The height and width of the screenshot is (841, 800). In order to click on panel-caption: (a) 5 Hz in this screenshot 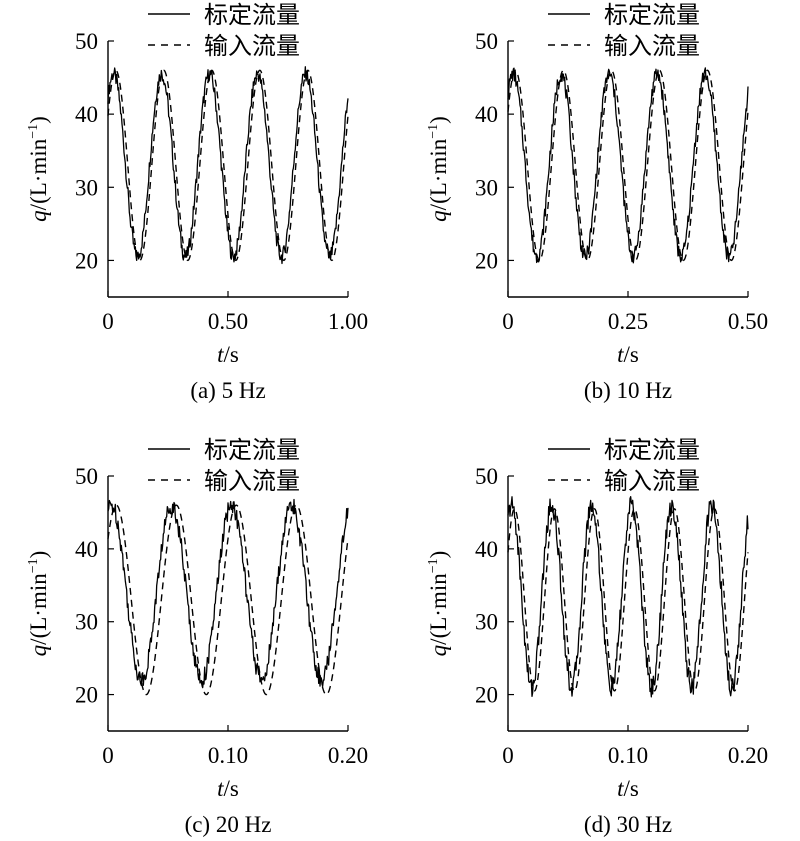, I will do `click(227, 390)`.